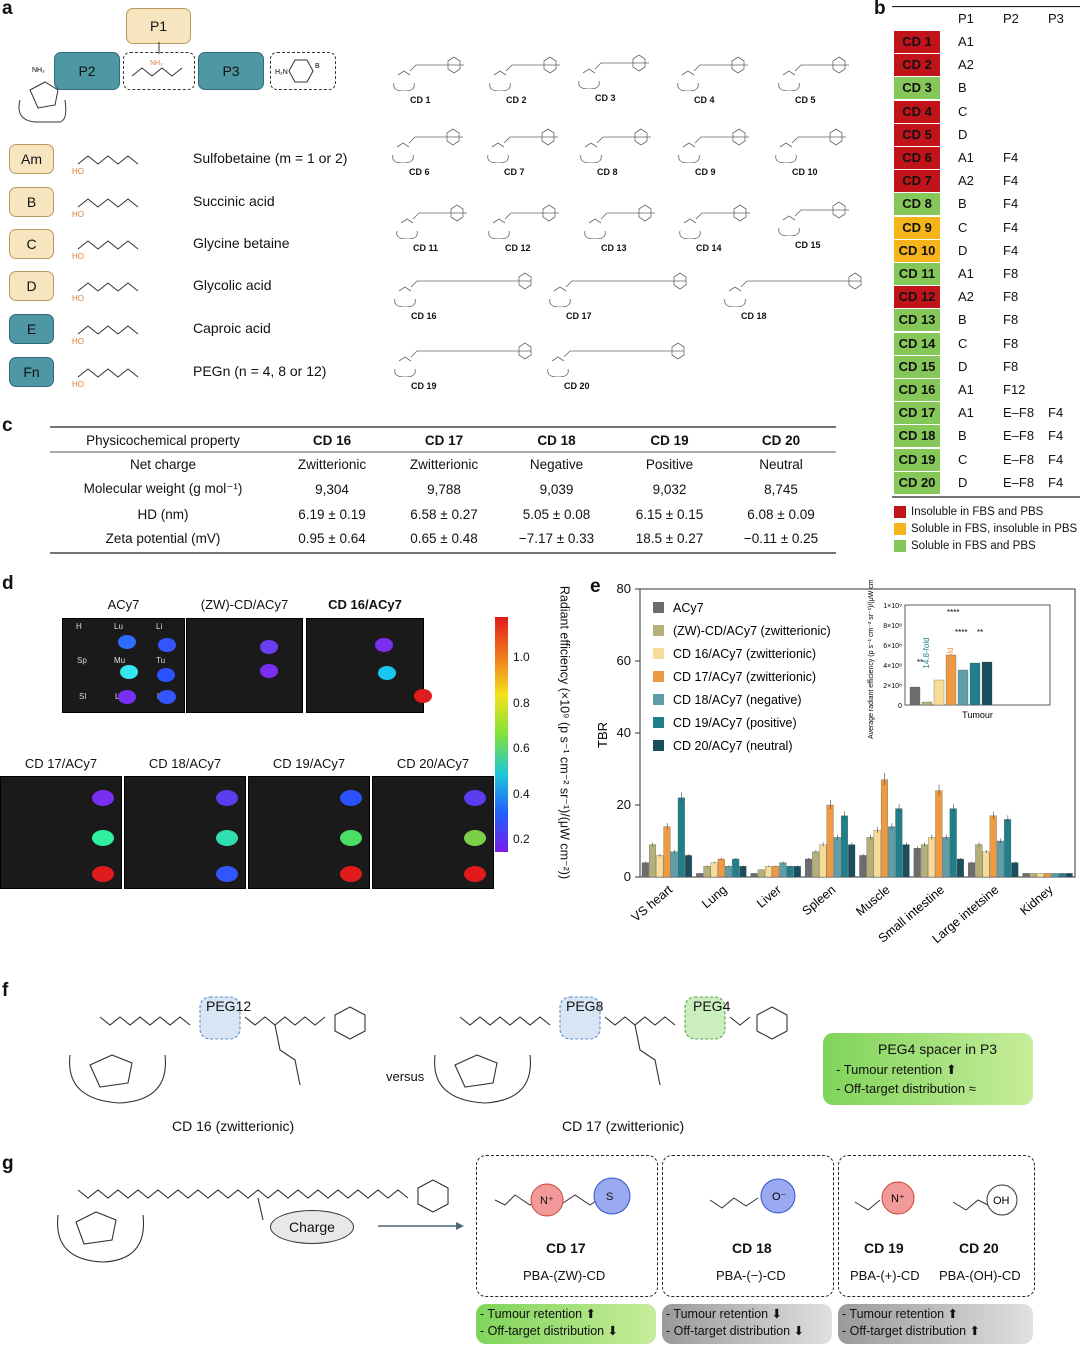 The image size is (1080, 1347). I want to click on inset-annotation: 14.8-fold, so click(926, 652).